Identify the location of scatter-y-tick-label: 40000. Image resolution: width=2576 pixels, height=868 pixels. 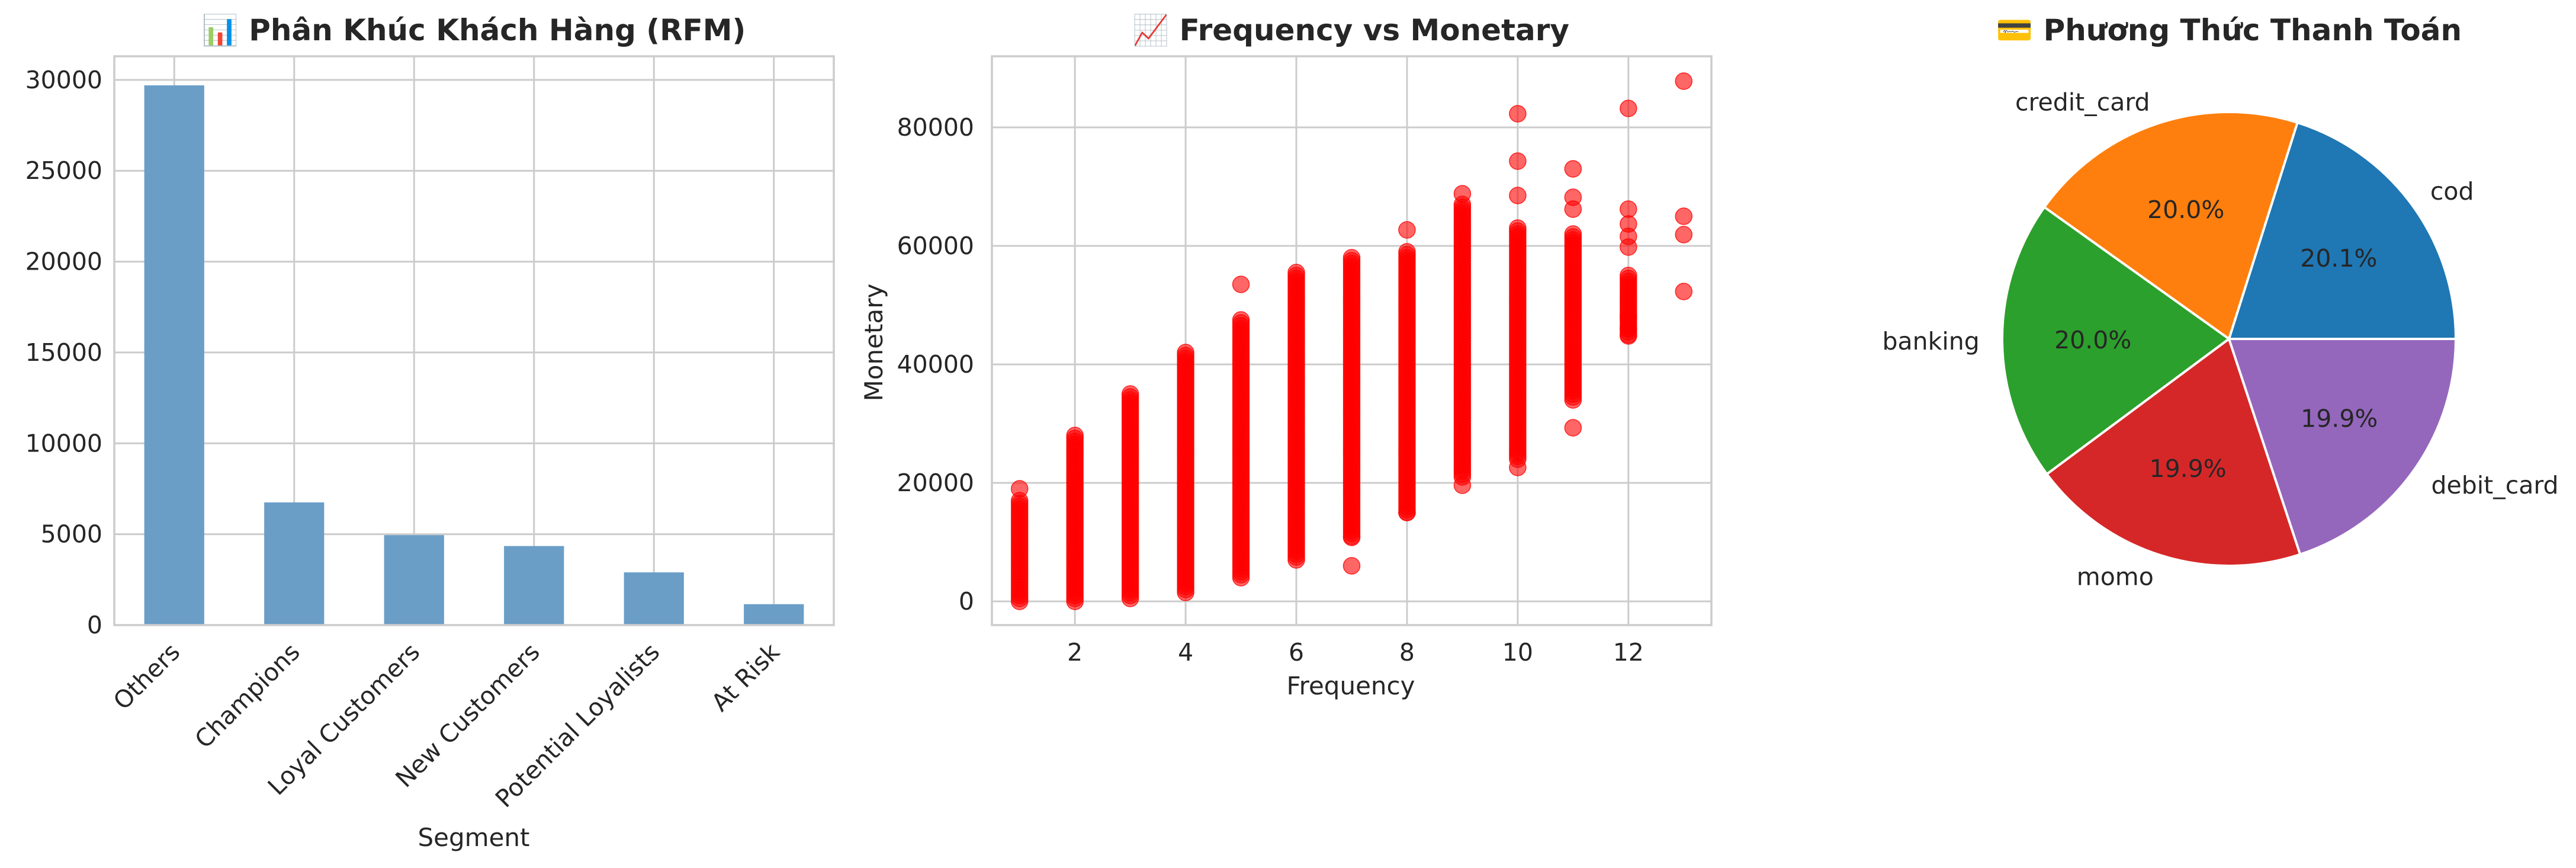
(935, 364).